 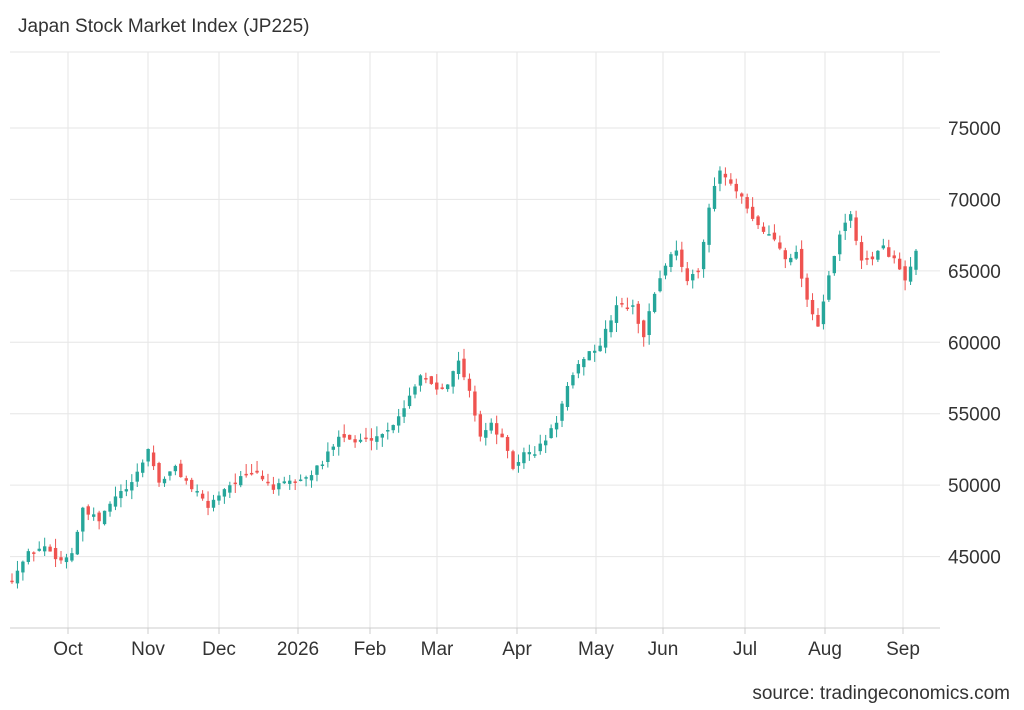 What do you see at coordinates (298, 649) in the screenshot?
I see `x-tick-label: 2026` at bounding box center [298, 649].